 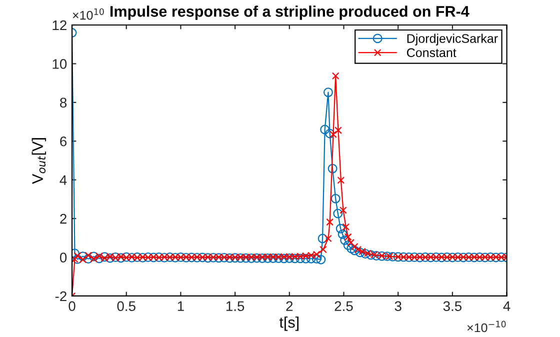 What do you see at coordinates (486, 326) in the screenshot?
I see `text: ×10$^{−10}$` at bounding box center [486, 326].